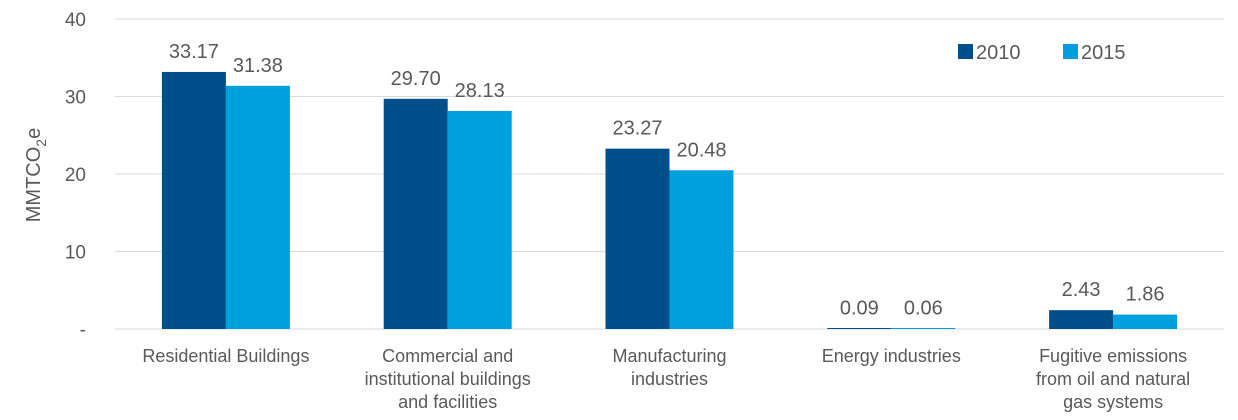 The image size is (1238, 420). Describe the element at coordinates (891, 356) in the screenshot. I see `x-tick-label: Energy industries` at that location.